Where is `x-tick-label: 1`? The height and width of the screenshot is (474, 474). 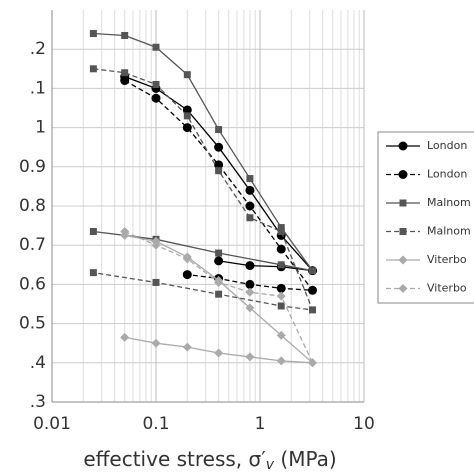
x-tick-label: 1 is located at coordinates (260, 424).